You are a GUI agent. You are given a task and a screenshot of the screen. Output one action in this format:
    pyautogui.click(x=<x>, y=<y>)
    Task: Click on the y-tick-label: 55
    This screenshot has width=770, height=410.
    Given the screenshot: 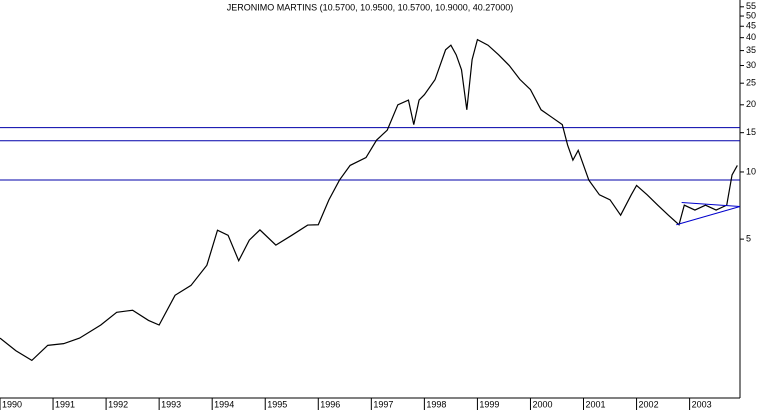 What is the action you would take?
    pyautogui.click(x=751, y=6)
    